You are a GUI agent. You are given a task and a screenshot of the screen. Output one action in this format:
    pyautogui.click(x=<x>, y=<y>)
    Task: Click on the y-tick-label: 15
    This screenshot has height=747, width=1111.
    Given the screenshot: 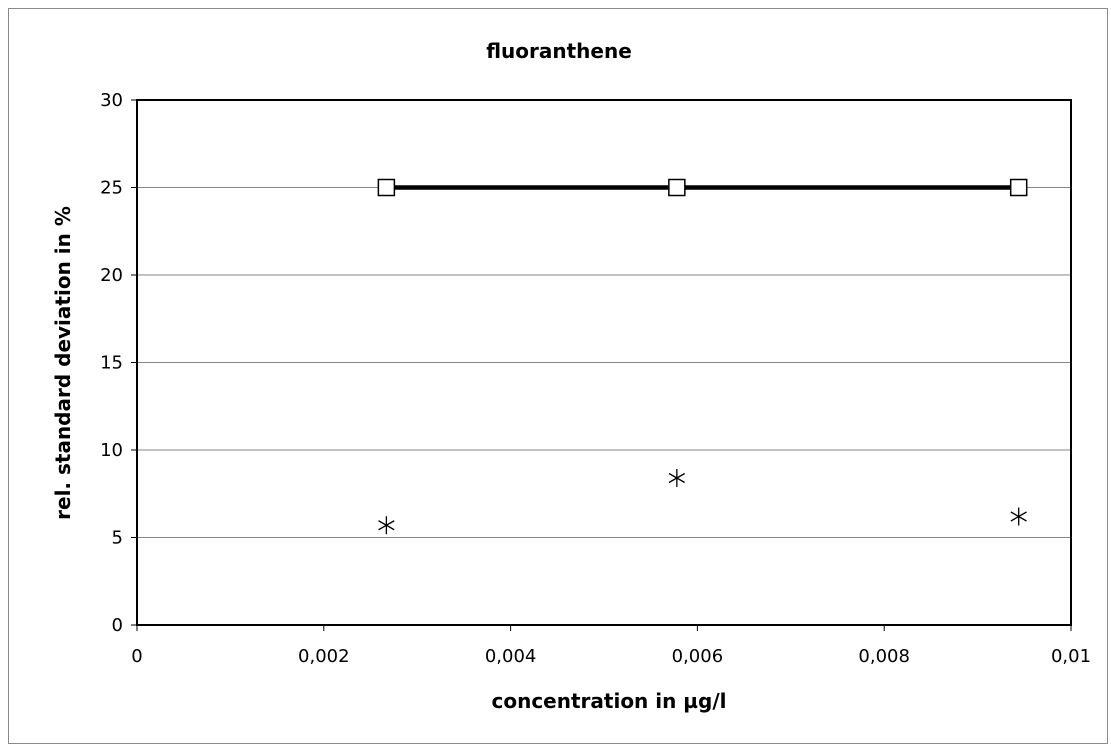 What is the action you would take?
    pyautogui.click(x=111, y=363)
    